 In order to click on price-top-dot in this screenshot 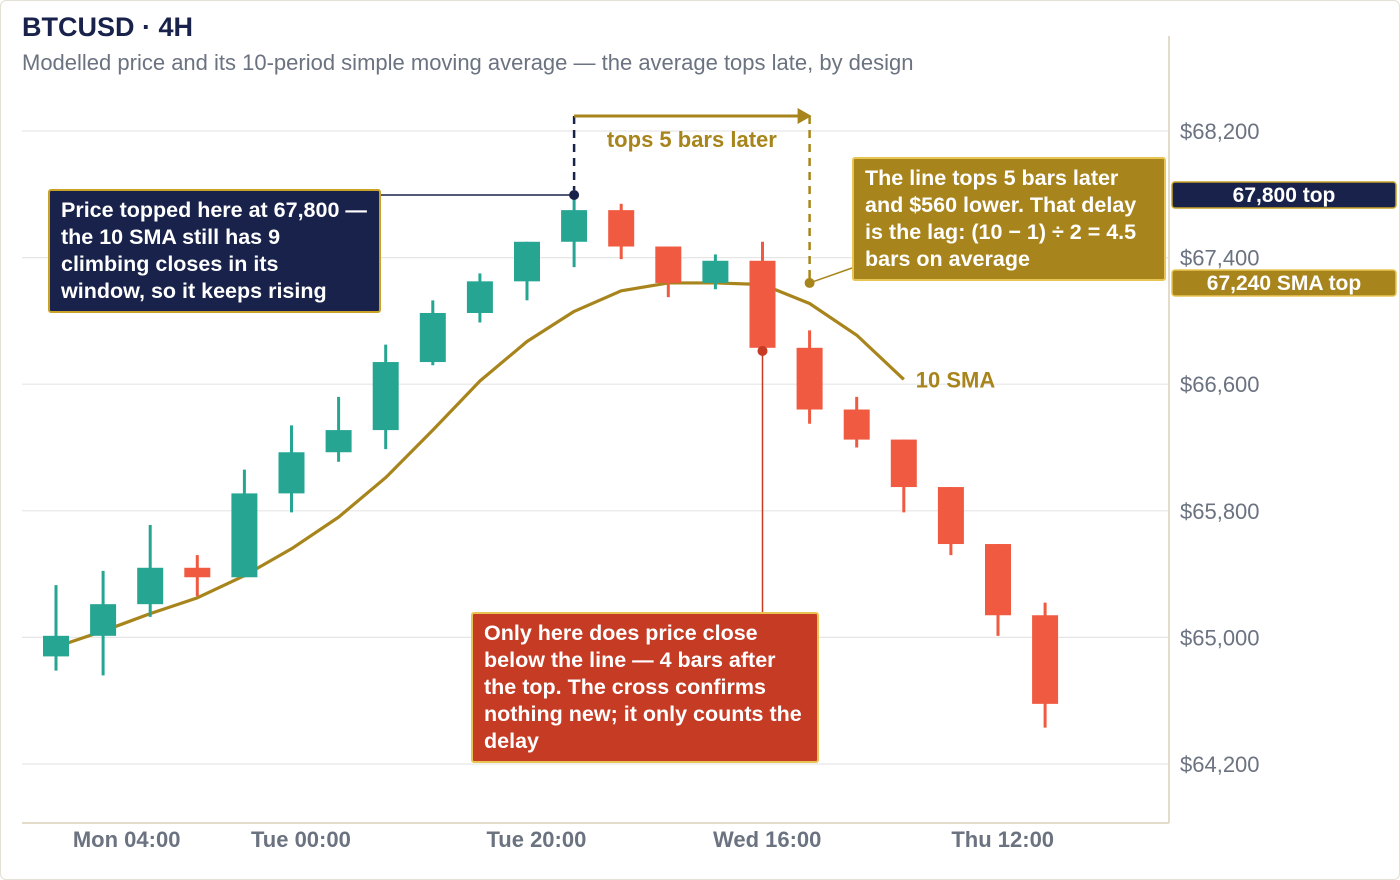, I will do `click(574, 195)`.